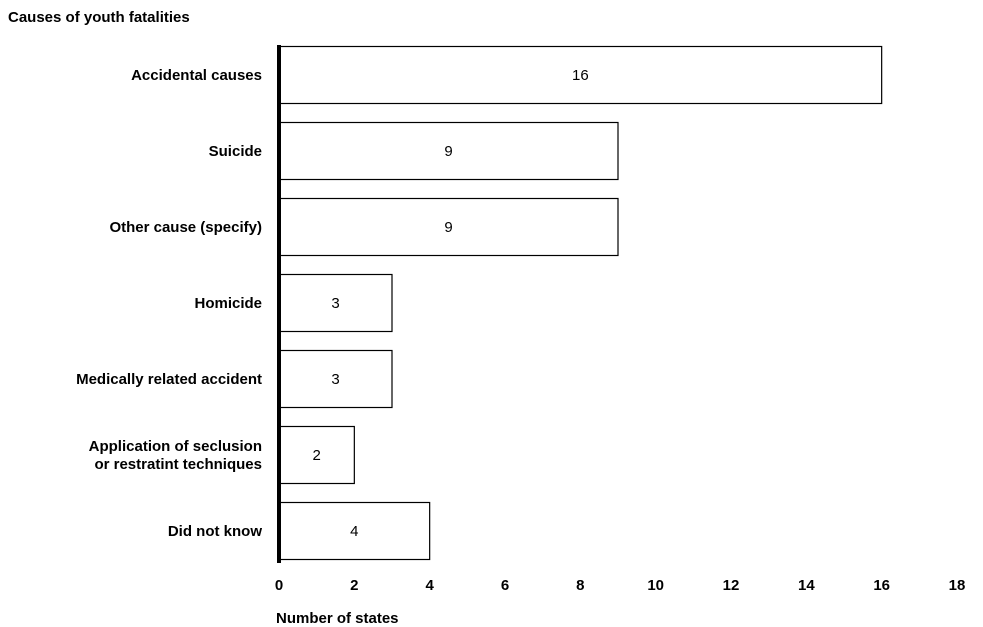 This screenshot has height=627, width=983. Describe the element at coordinates (178, 464) in the screenshot. I see `category-label-line: or restratint techniques` at that location.